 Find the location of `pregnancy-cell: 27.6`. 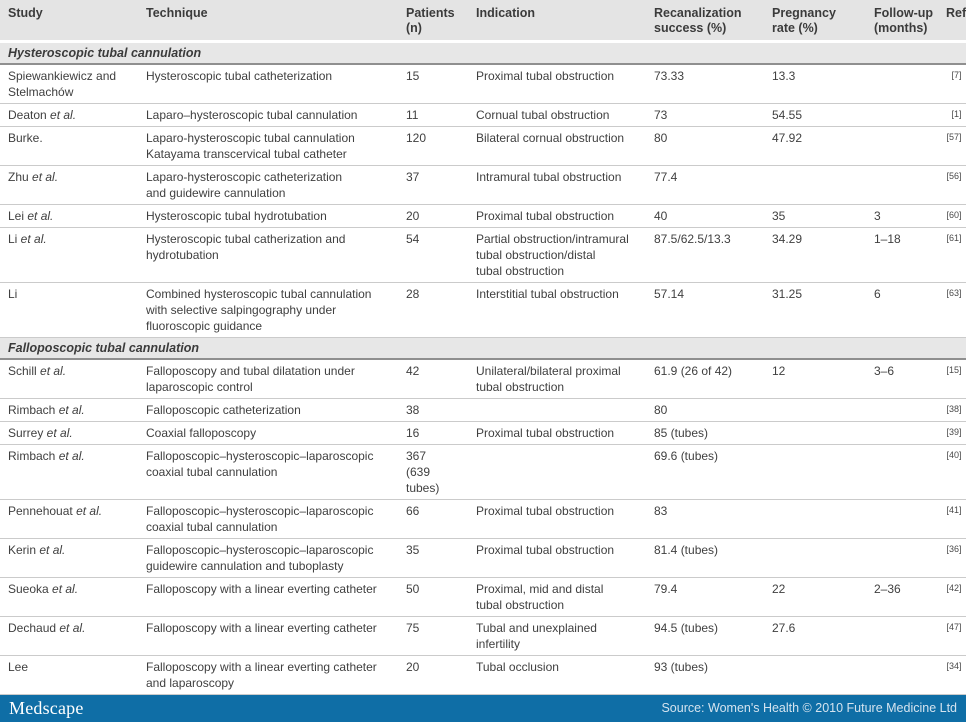

pregnancy-cell: 27.6 is located at coordinates (815, 636).